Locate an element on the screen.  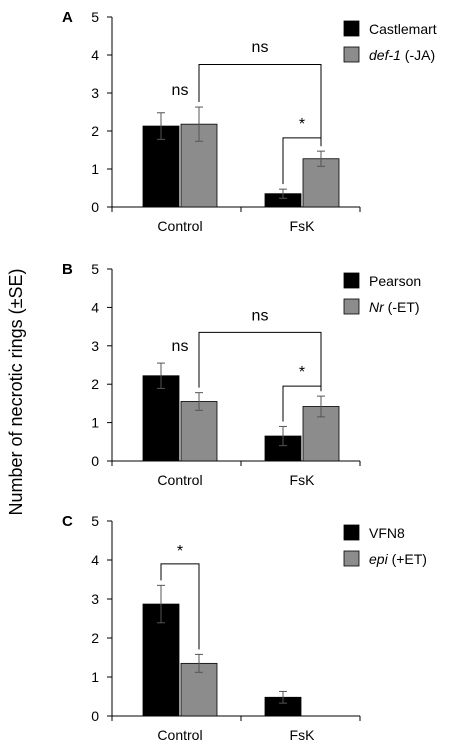
legend-label: def-1 (-JA) is located at coordinates (402, 55).